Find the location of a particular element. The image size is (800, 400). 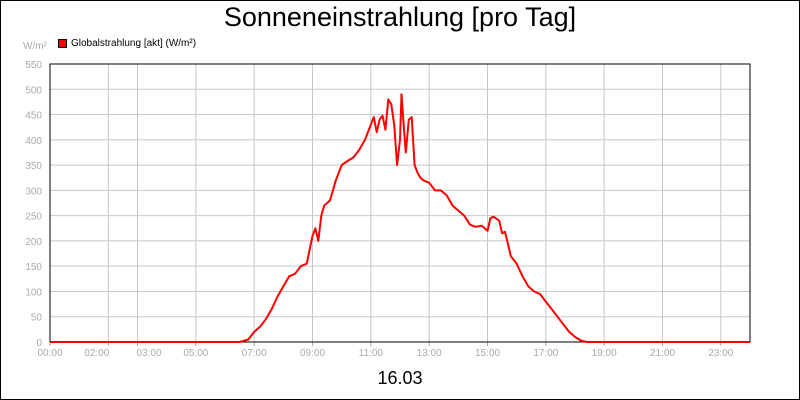

legend: Globalstrahlung [akt] (W/m²) is located at coordinates (127, 43).